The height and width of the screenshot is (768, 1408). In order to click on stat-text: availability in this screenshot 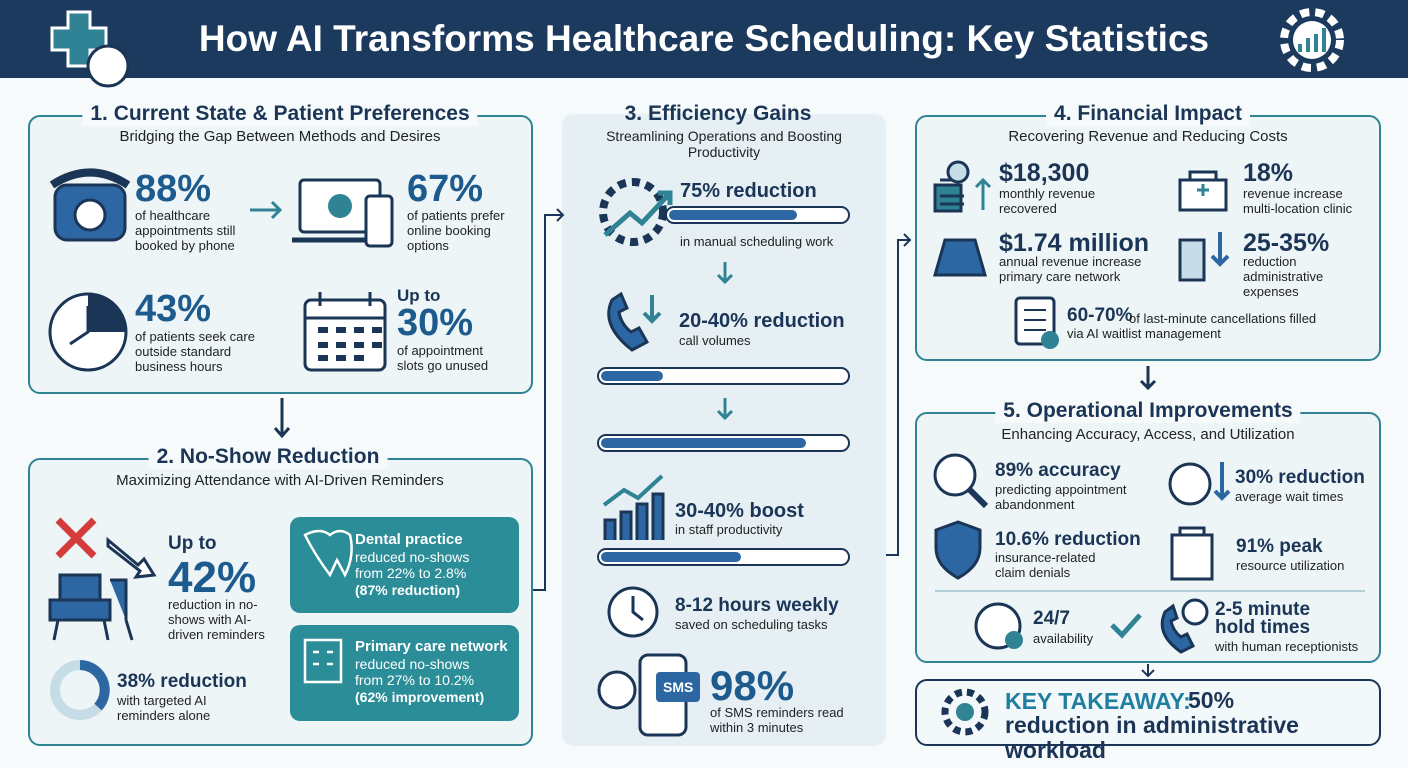, I will do `click(1063, 638)`.